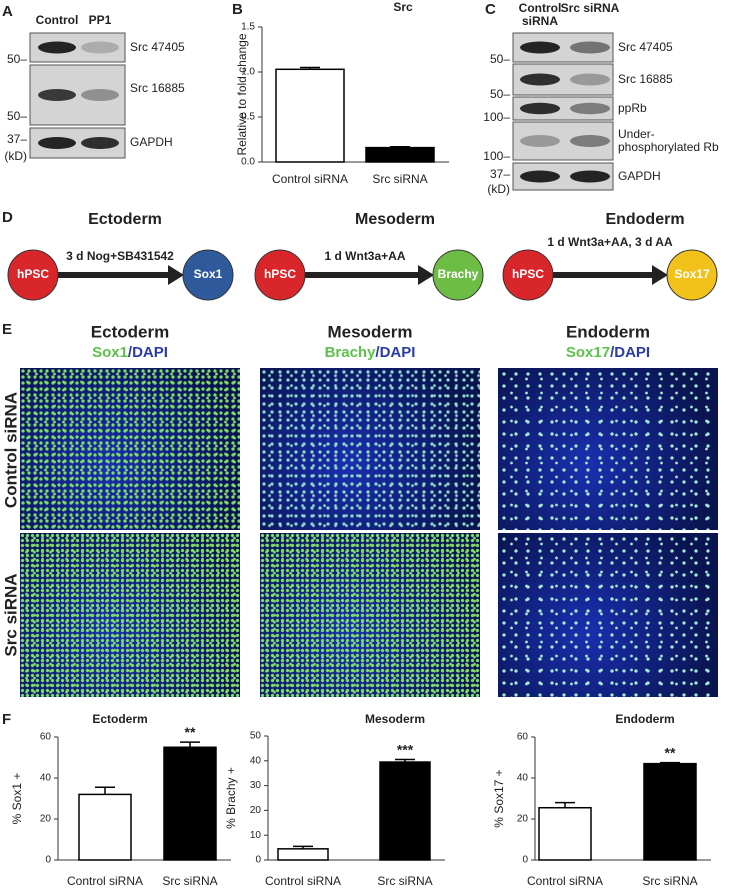 The image size is (733, 889). What do you see at coordinates (6, 719) in the screenshot?
I see `panel-label: F` at bounding box center [6, 719].